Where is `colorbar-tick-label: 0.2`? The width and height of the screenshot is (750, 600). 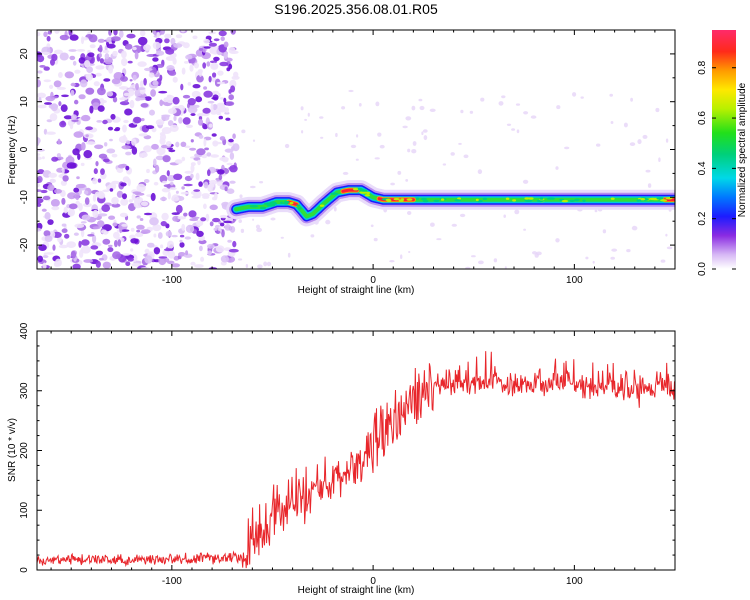
colorbar-tick-label: 0.2 is located at coordinates (702, 218).